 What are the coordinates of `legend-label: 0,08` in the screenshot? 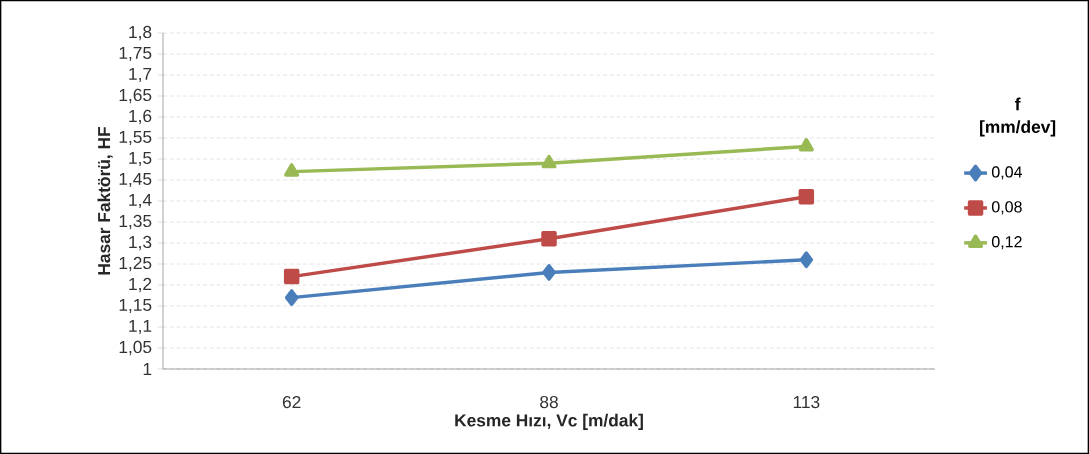 It's located at (1006, 208).